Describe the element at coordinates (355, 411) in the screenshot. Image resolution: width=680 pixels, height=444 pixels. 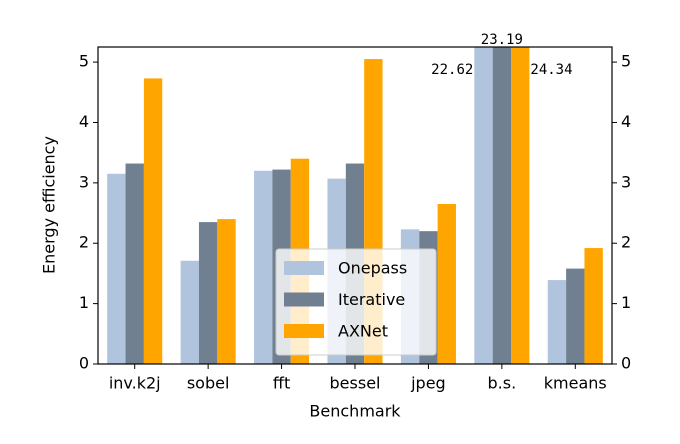
I see `x-axis-label: Benchmark` at that location.